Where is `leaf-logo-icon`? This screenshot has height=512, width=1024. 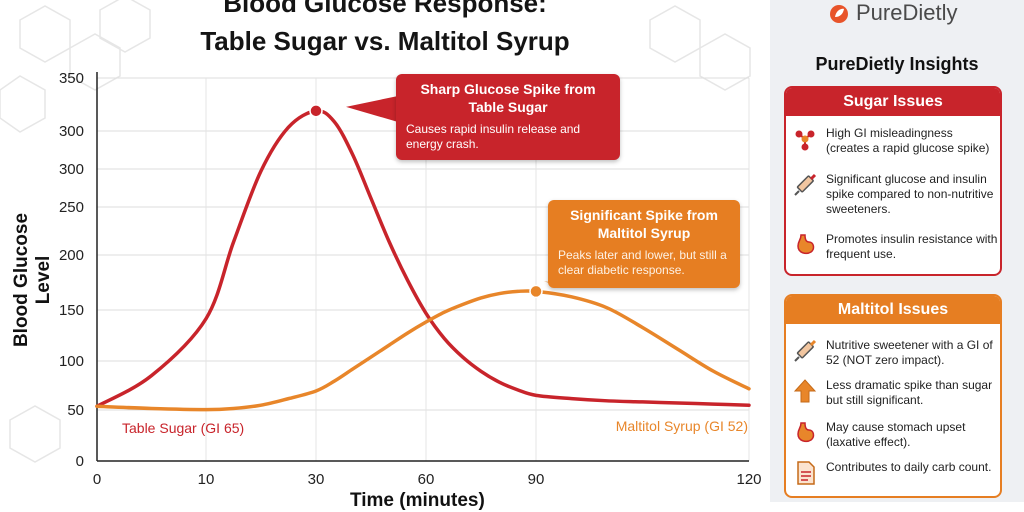
leaf-logo-icon is located at coordinates (839, 14).